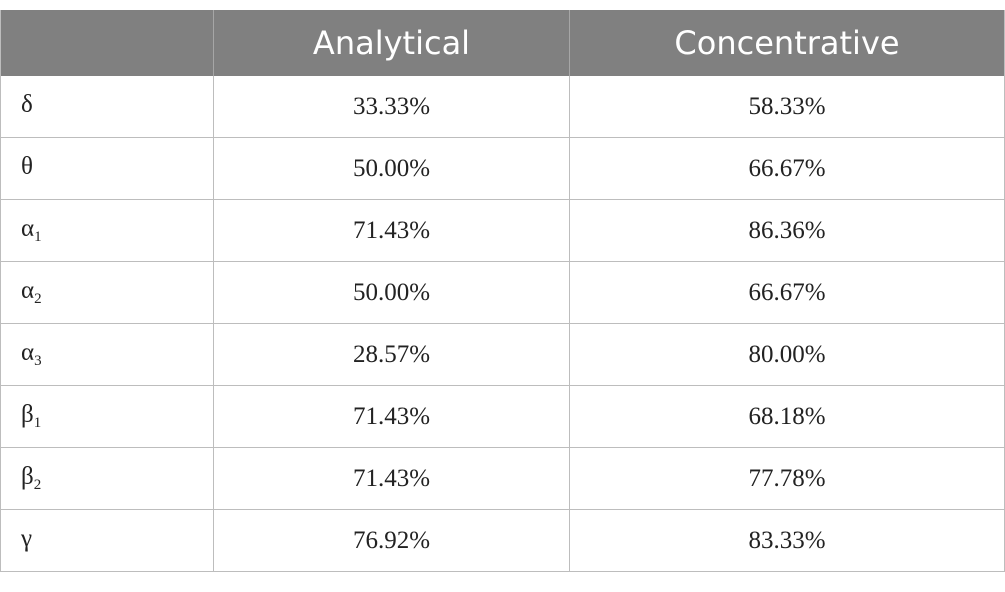 The width and height of the screenshot is (1005, 592). What do you see at coordinates (391, 43) in the screenshot?
I see `header-cell-analytical: Analytical` at bounding box center [391, 43].